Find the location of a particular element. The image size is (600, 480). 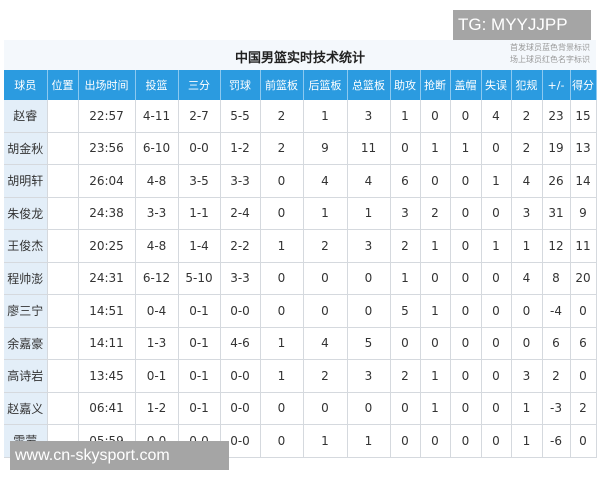

stat-cell: 2-7 is located at coordinates (199, 116).